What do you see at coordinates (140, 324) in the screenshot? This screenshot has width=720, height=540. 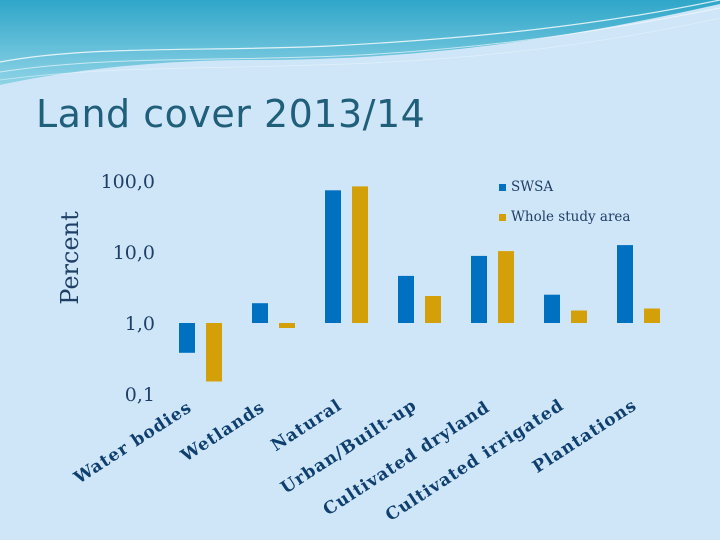 I see `y-tick-label: 1,0` at bounding box center [140, 324].